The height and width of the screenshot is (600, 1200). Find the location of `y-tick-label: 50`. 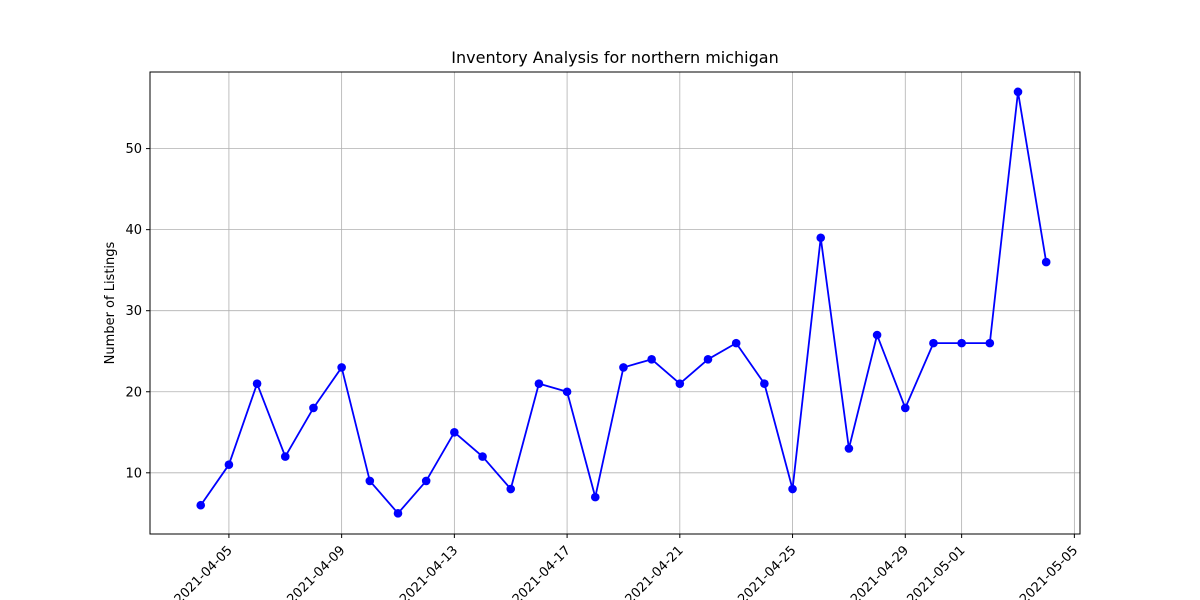

y-tick-label: 50 is located at coordinates (133, 149).